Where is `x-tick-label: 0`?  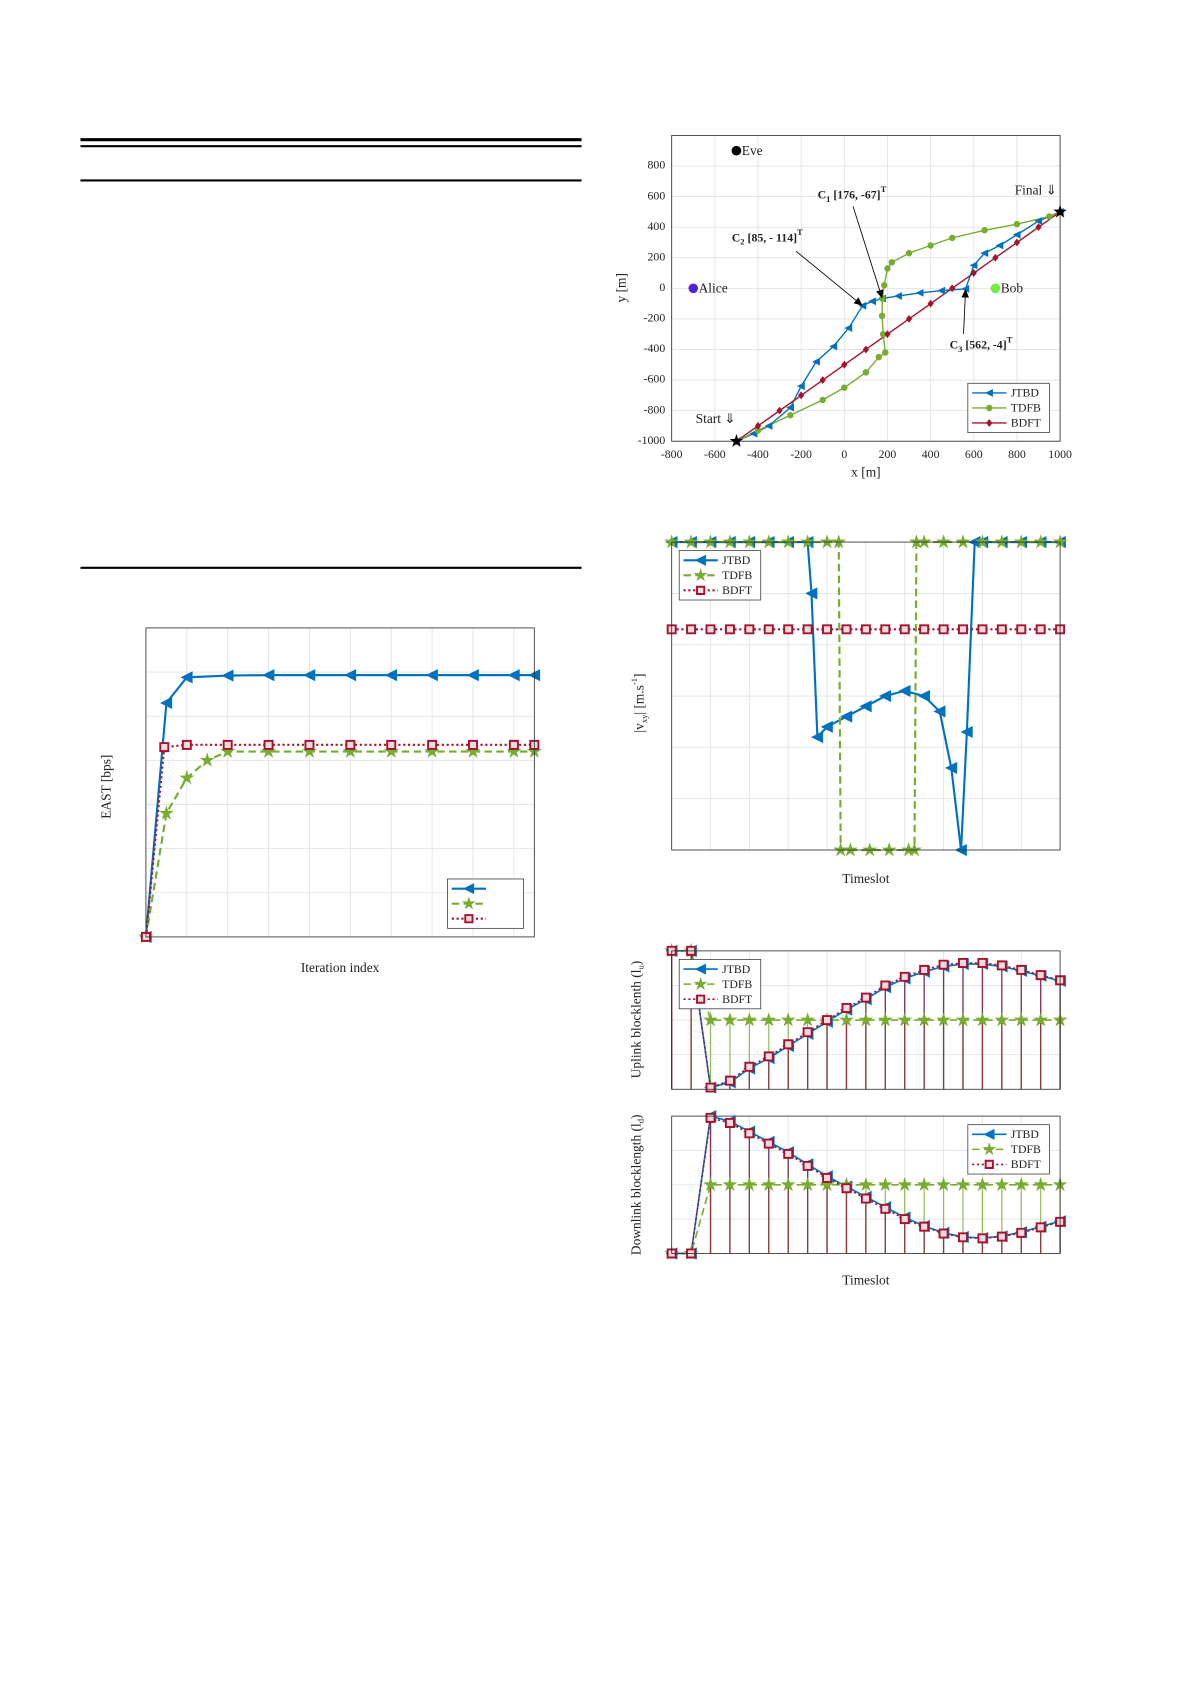
x-tick-label: 0 is located at coordinates (844, 454).